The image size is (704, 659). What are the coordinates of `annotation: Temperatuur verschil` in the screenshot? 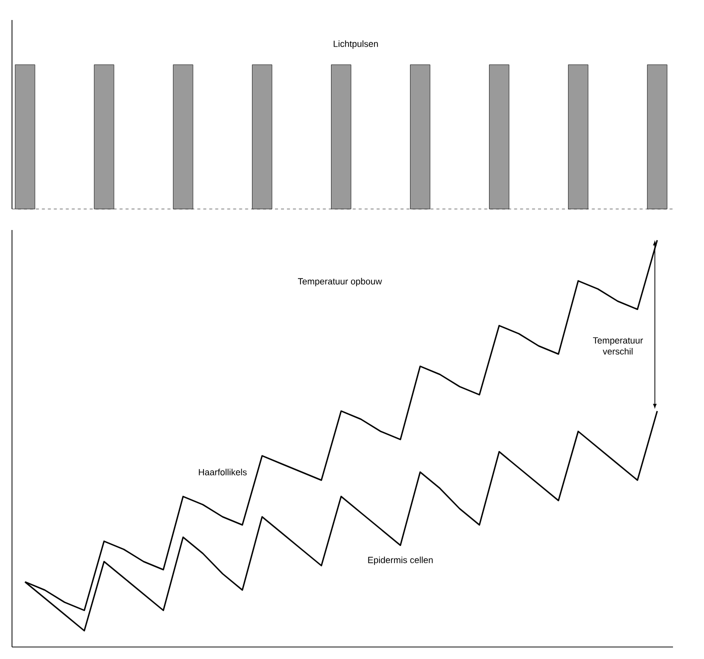 It's located at (617, 346).